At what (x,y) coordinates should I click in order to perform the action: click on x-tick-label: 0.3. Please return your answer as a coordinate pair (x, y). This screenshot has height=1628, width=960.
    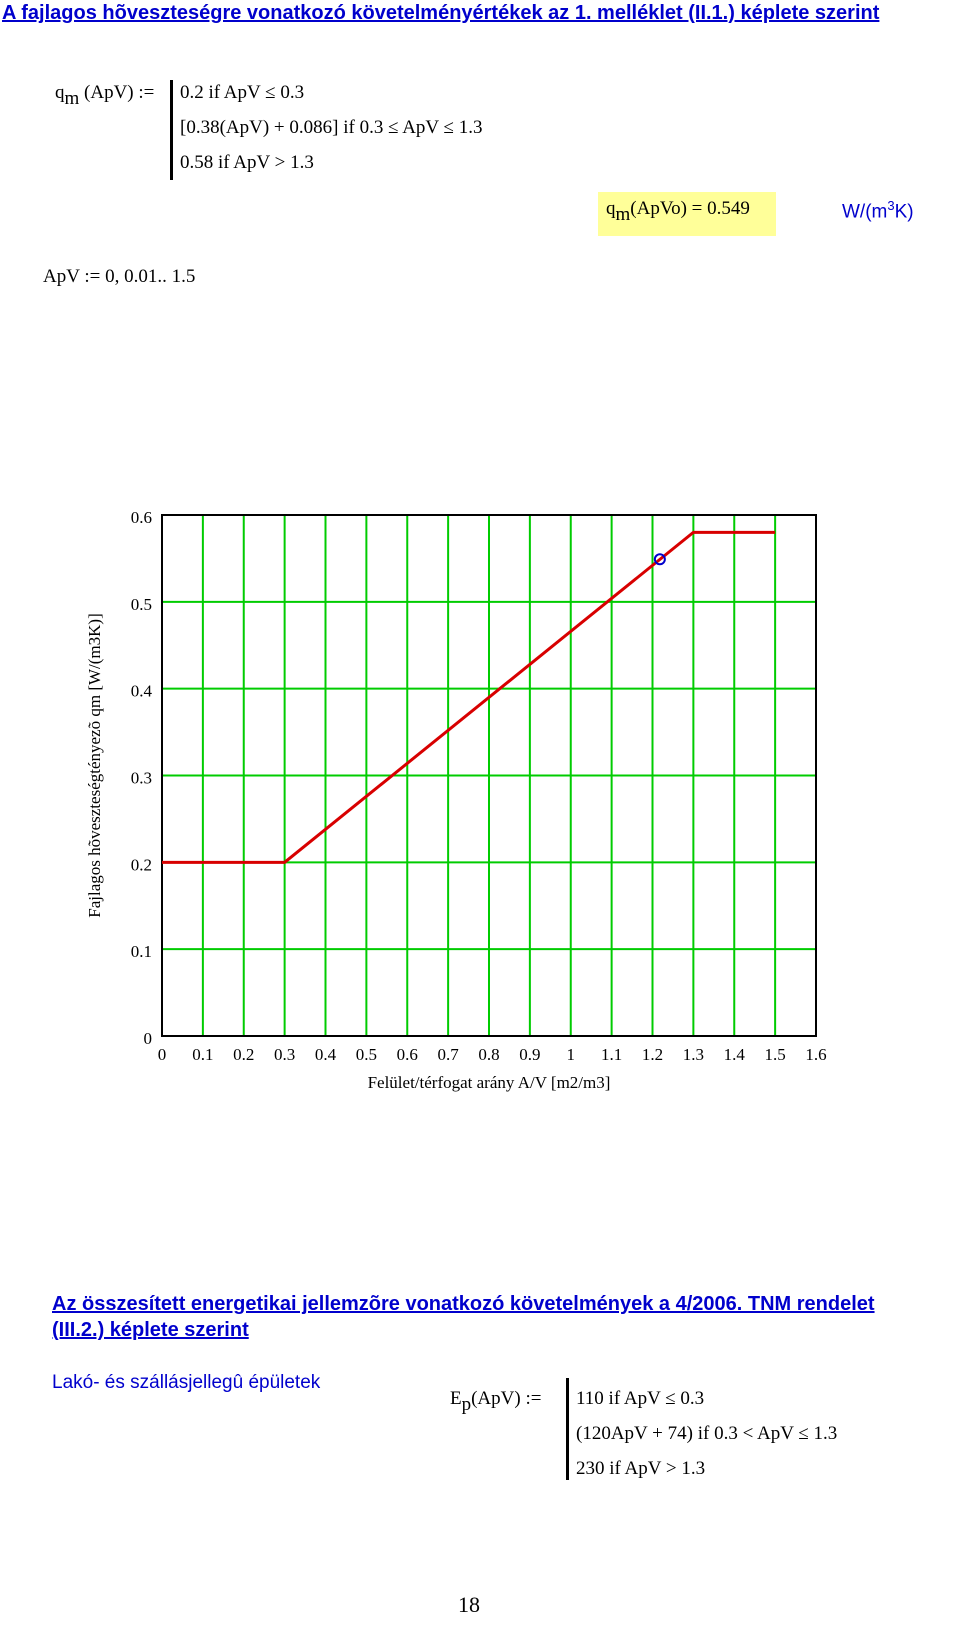
    Looking at the image, I should click on (284, 1054).